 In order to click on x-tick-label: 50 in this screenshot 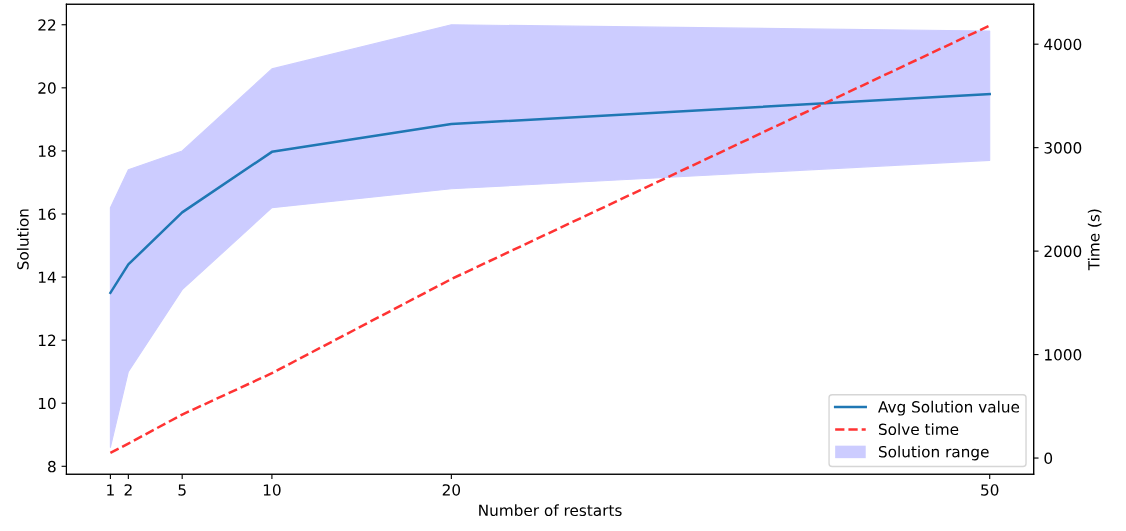, I will do `click(990, 490)`.